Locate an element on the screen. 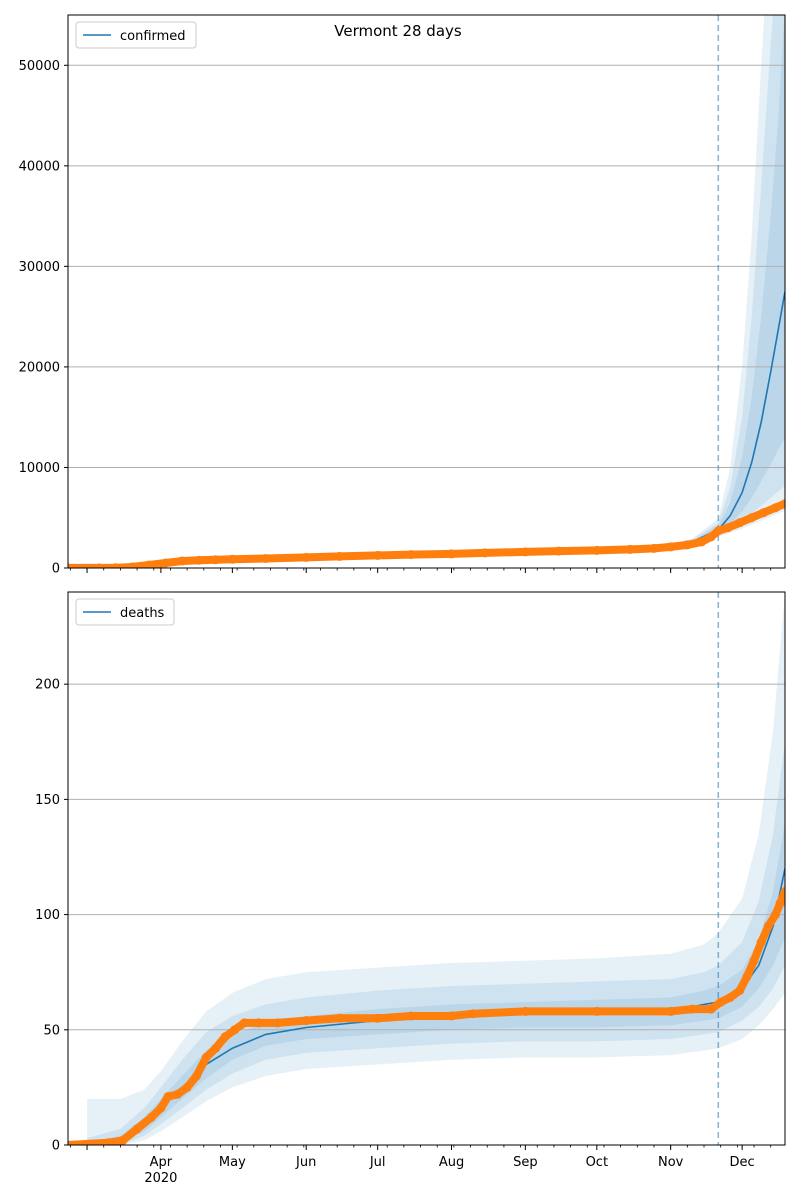 The image size is (800, 1200). figure-title: Vermont 28 days is located at coordinates (398, 31).